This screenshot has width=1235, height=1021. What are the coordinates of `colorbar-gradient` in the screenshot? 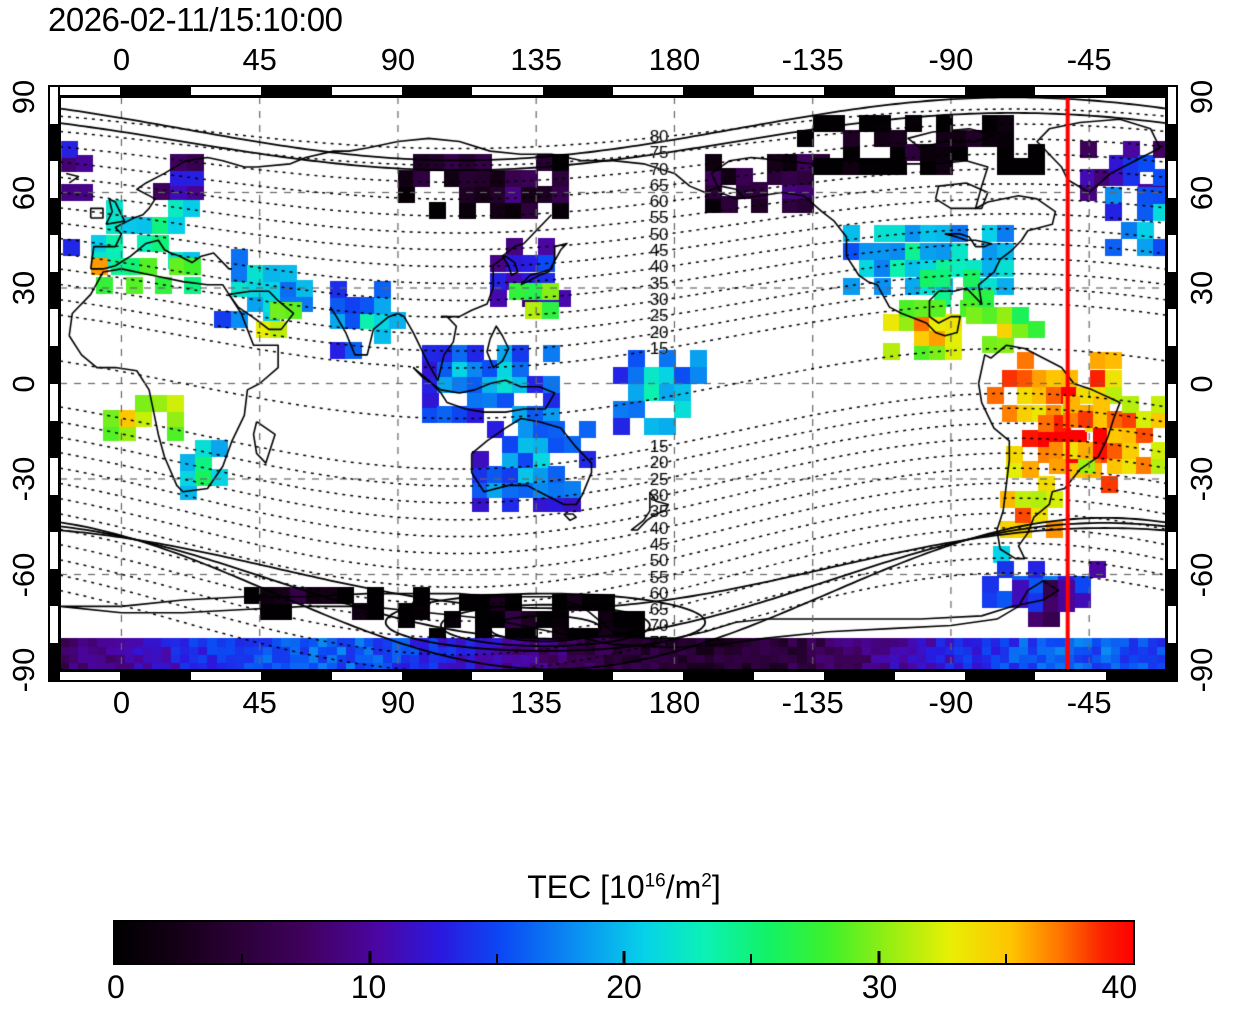 It's located at (624, 942).